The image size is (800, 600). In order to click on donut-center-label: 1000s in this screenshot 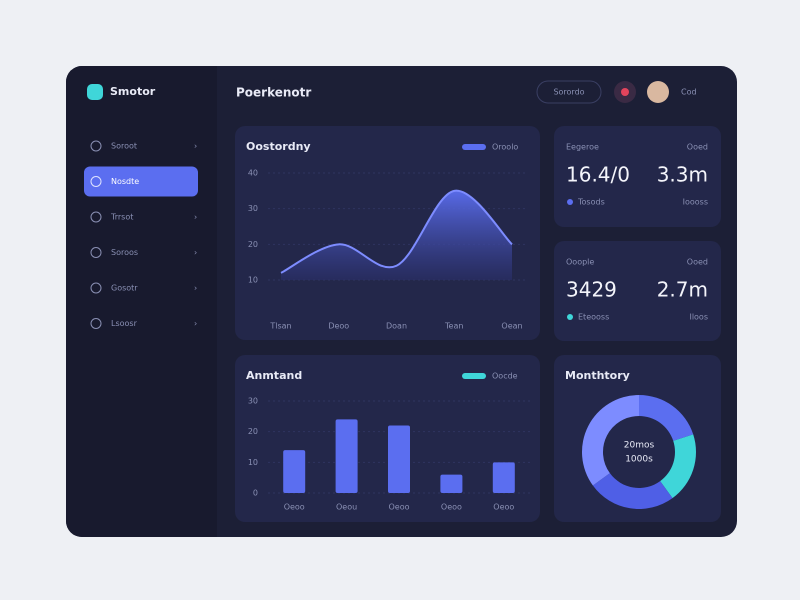, I will do `click(639, 460)`.